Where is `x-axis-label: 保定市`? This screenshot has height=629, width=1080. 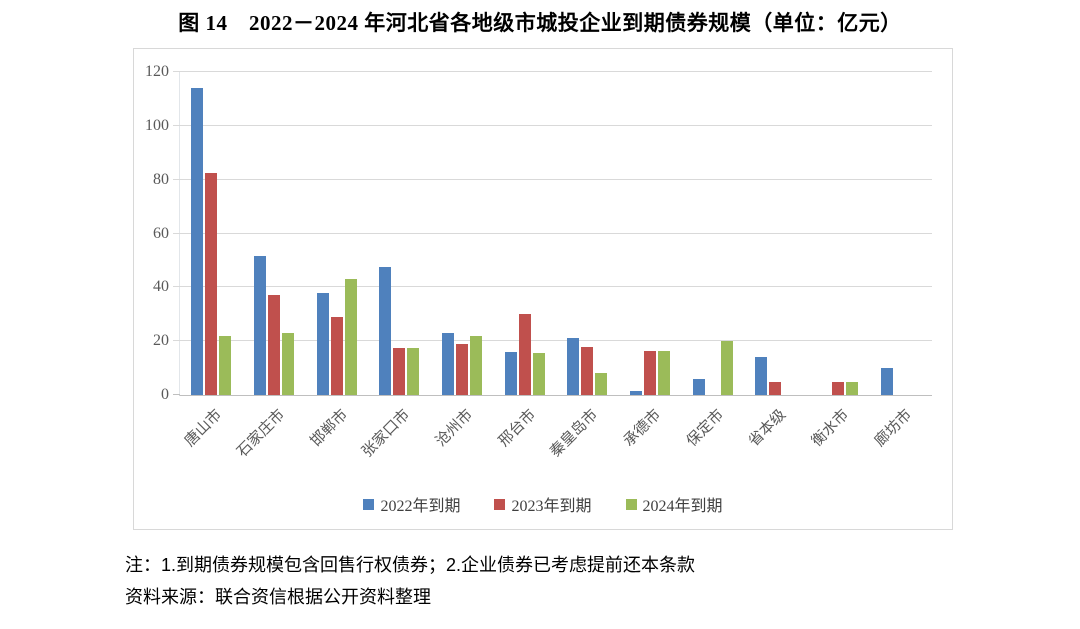
x-axis-label: 保定市 is located at coordinates (705, 428).